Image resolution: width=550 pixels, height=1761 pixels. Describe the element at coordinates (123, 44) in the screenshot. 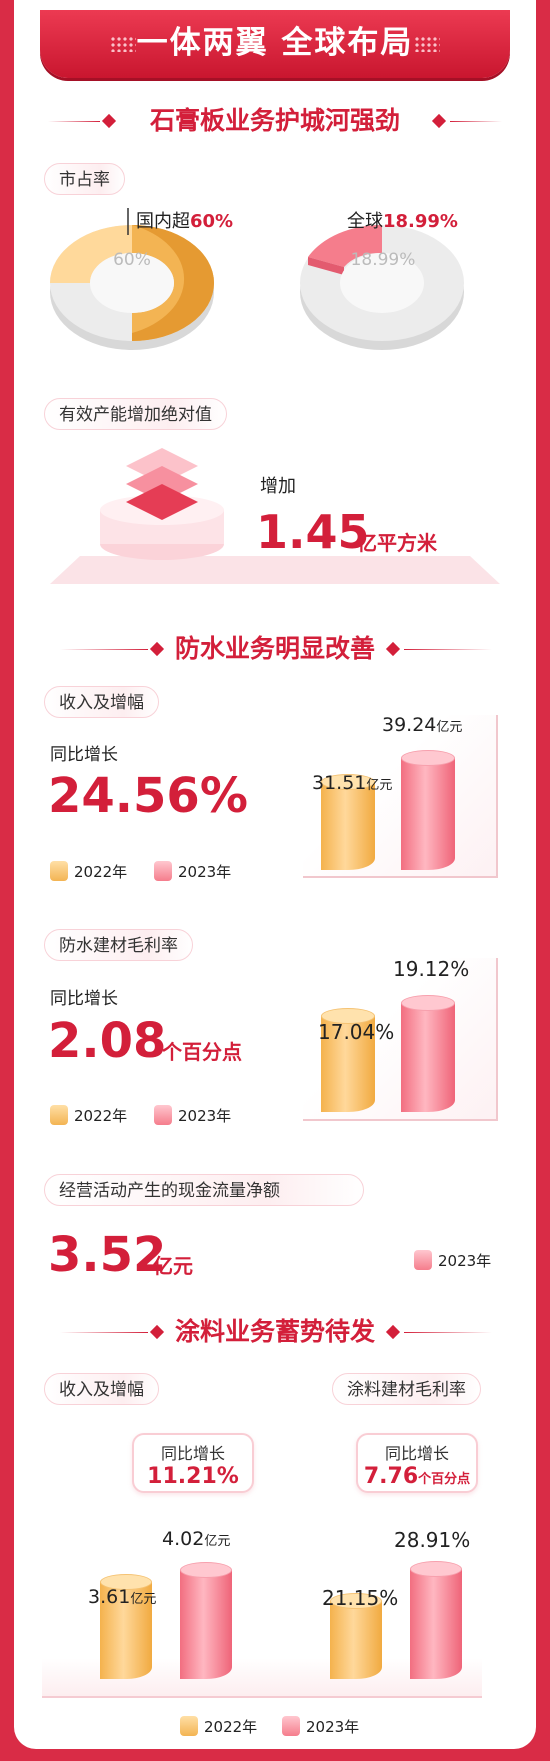

I see `dots-left-icon` at that location.